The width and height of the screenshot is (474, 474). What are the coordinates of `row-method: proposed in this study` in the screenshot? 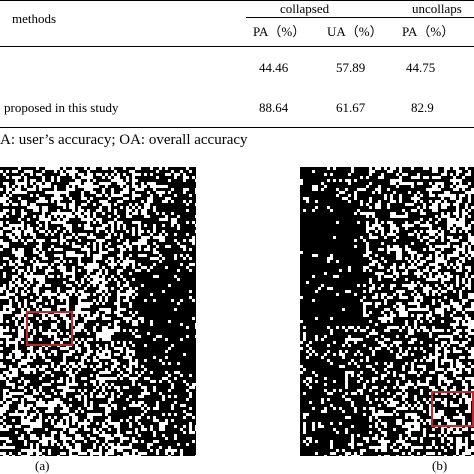 It's located at (61, 107).